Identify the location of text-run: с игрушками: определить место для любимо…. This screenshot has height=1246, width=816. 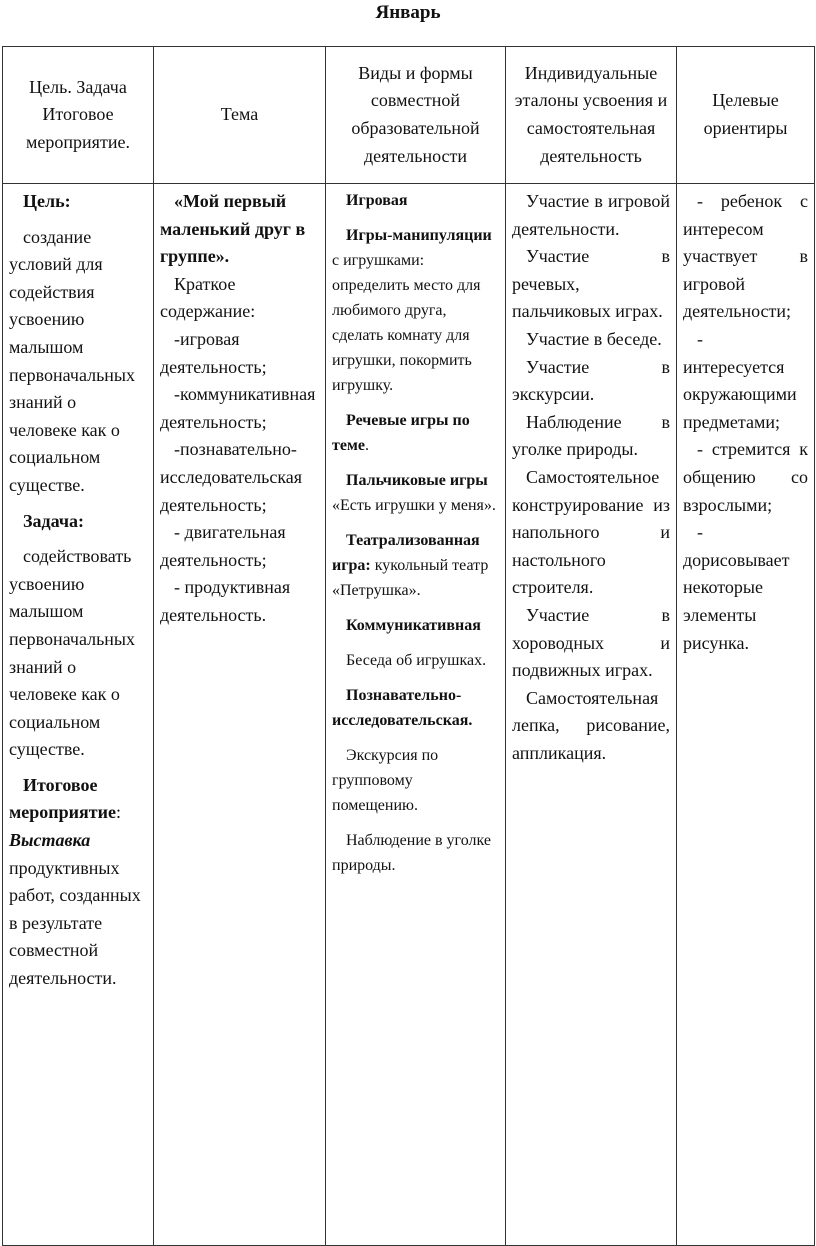
(406, 323).